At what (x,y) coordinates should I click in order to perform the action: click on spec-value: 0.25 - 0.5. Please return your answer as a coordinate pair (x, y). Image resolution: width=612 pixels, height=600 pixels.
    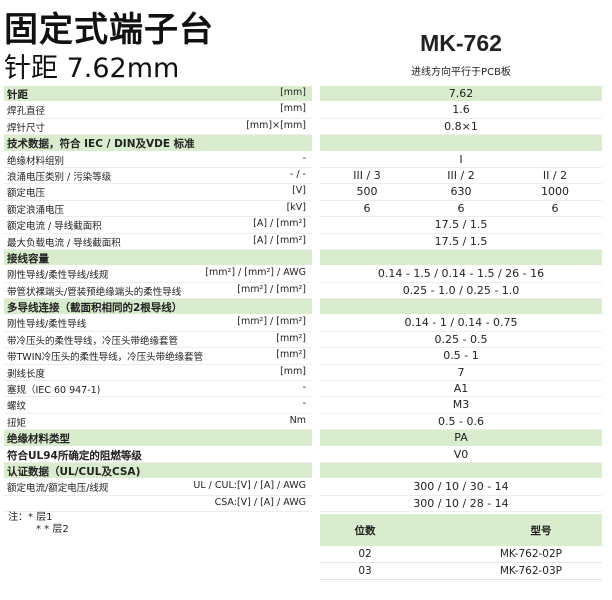
    Looking at the image, I should click on (461, 339).